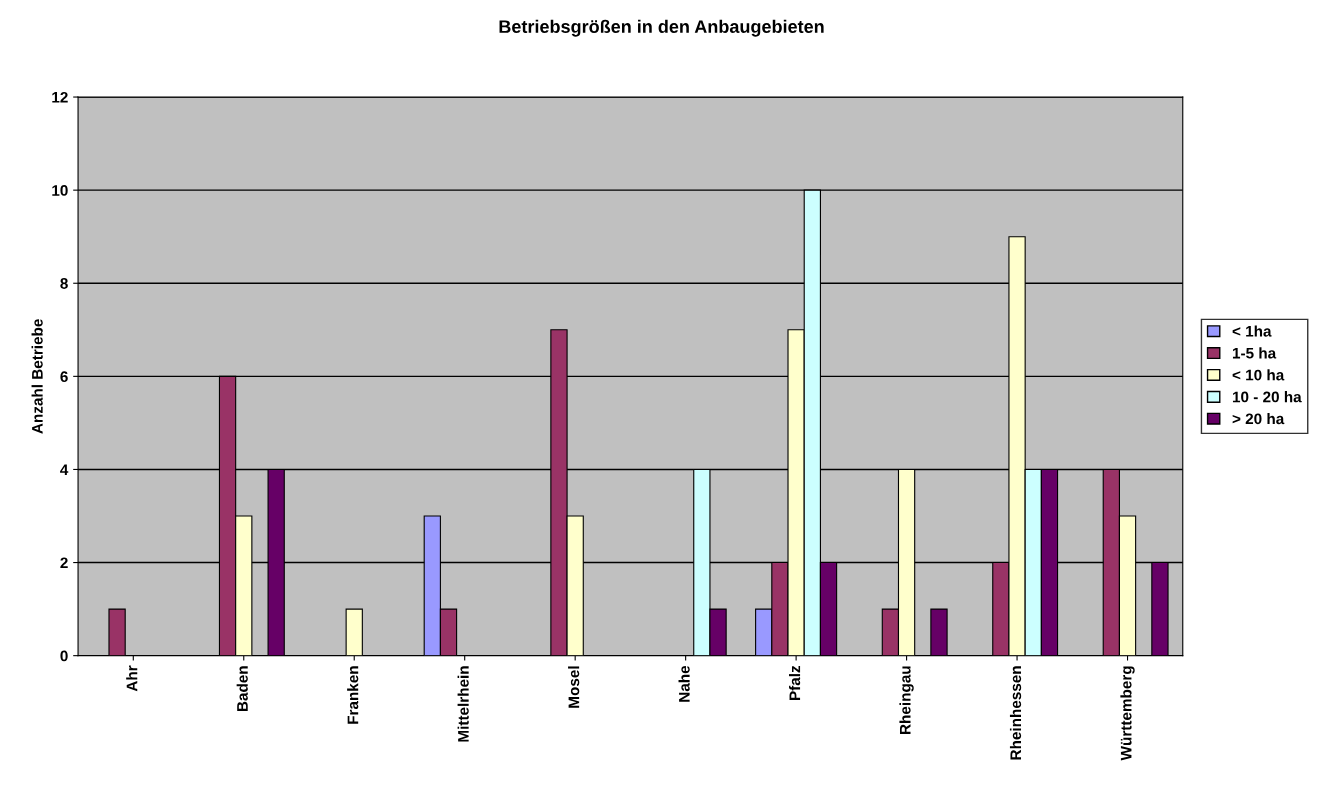 The width and height of the screenshot is (1323, 789). Describe the element at coordinates (1015, 713) in the screenshot. I see `x-tick-label: Rheinhessen` at that location.